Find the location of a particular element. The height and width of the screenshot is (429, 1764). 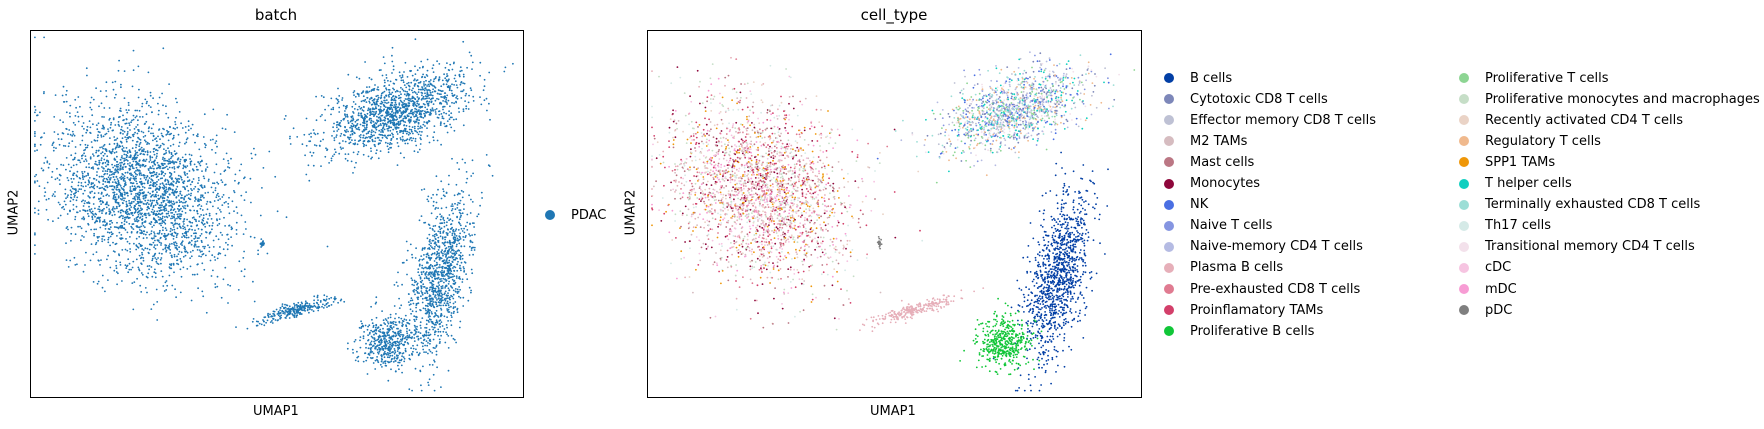

cell-type-y-axis-label: UMAP2 is located at coordinates (631, 212).